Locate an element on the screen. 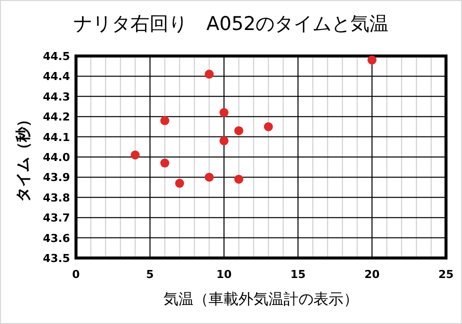  y-tick-label: 44.2 is located at coordinates (56, 117).